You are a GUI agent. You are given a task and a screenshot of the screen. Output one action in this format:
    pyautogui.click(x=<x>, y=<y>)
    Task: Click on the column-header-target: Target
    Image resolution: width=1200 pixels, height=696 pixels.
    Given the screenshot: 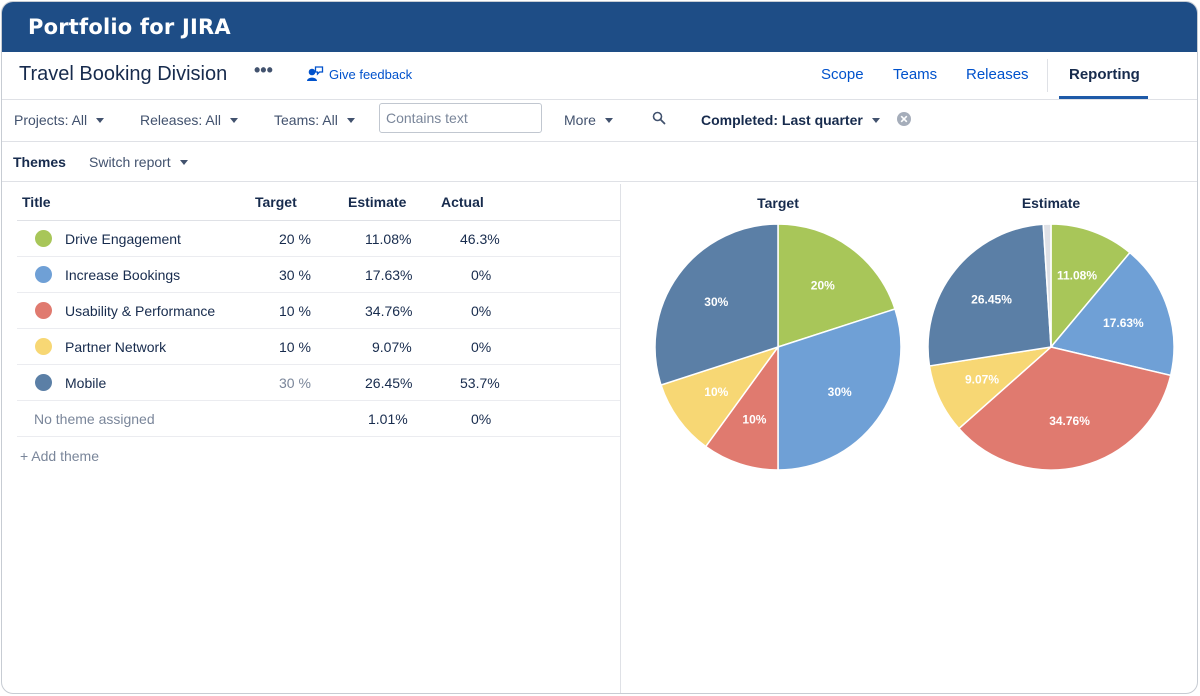 What is the action you would take?
    pyautogui.click(x=276, y=202)
    